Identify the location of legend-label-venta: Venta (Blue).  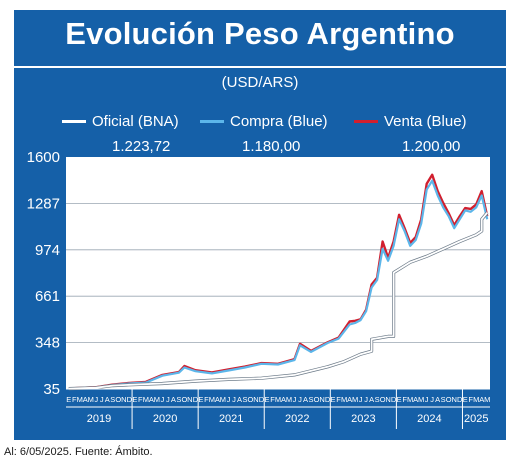
(425, 121).